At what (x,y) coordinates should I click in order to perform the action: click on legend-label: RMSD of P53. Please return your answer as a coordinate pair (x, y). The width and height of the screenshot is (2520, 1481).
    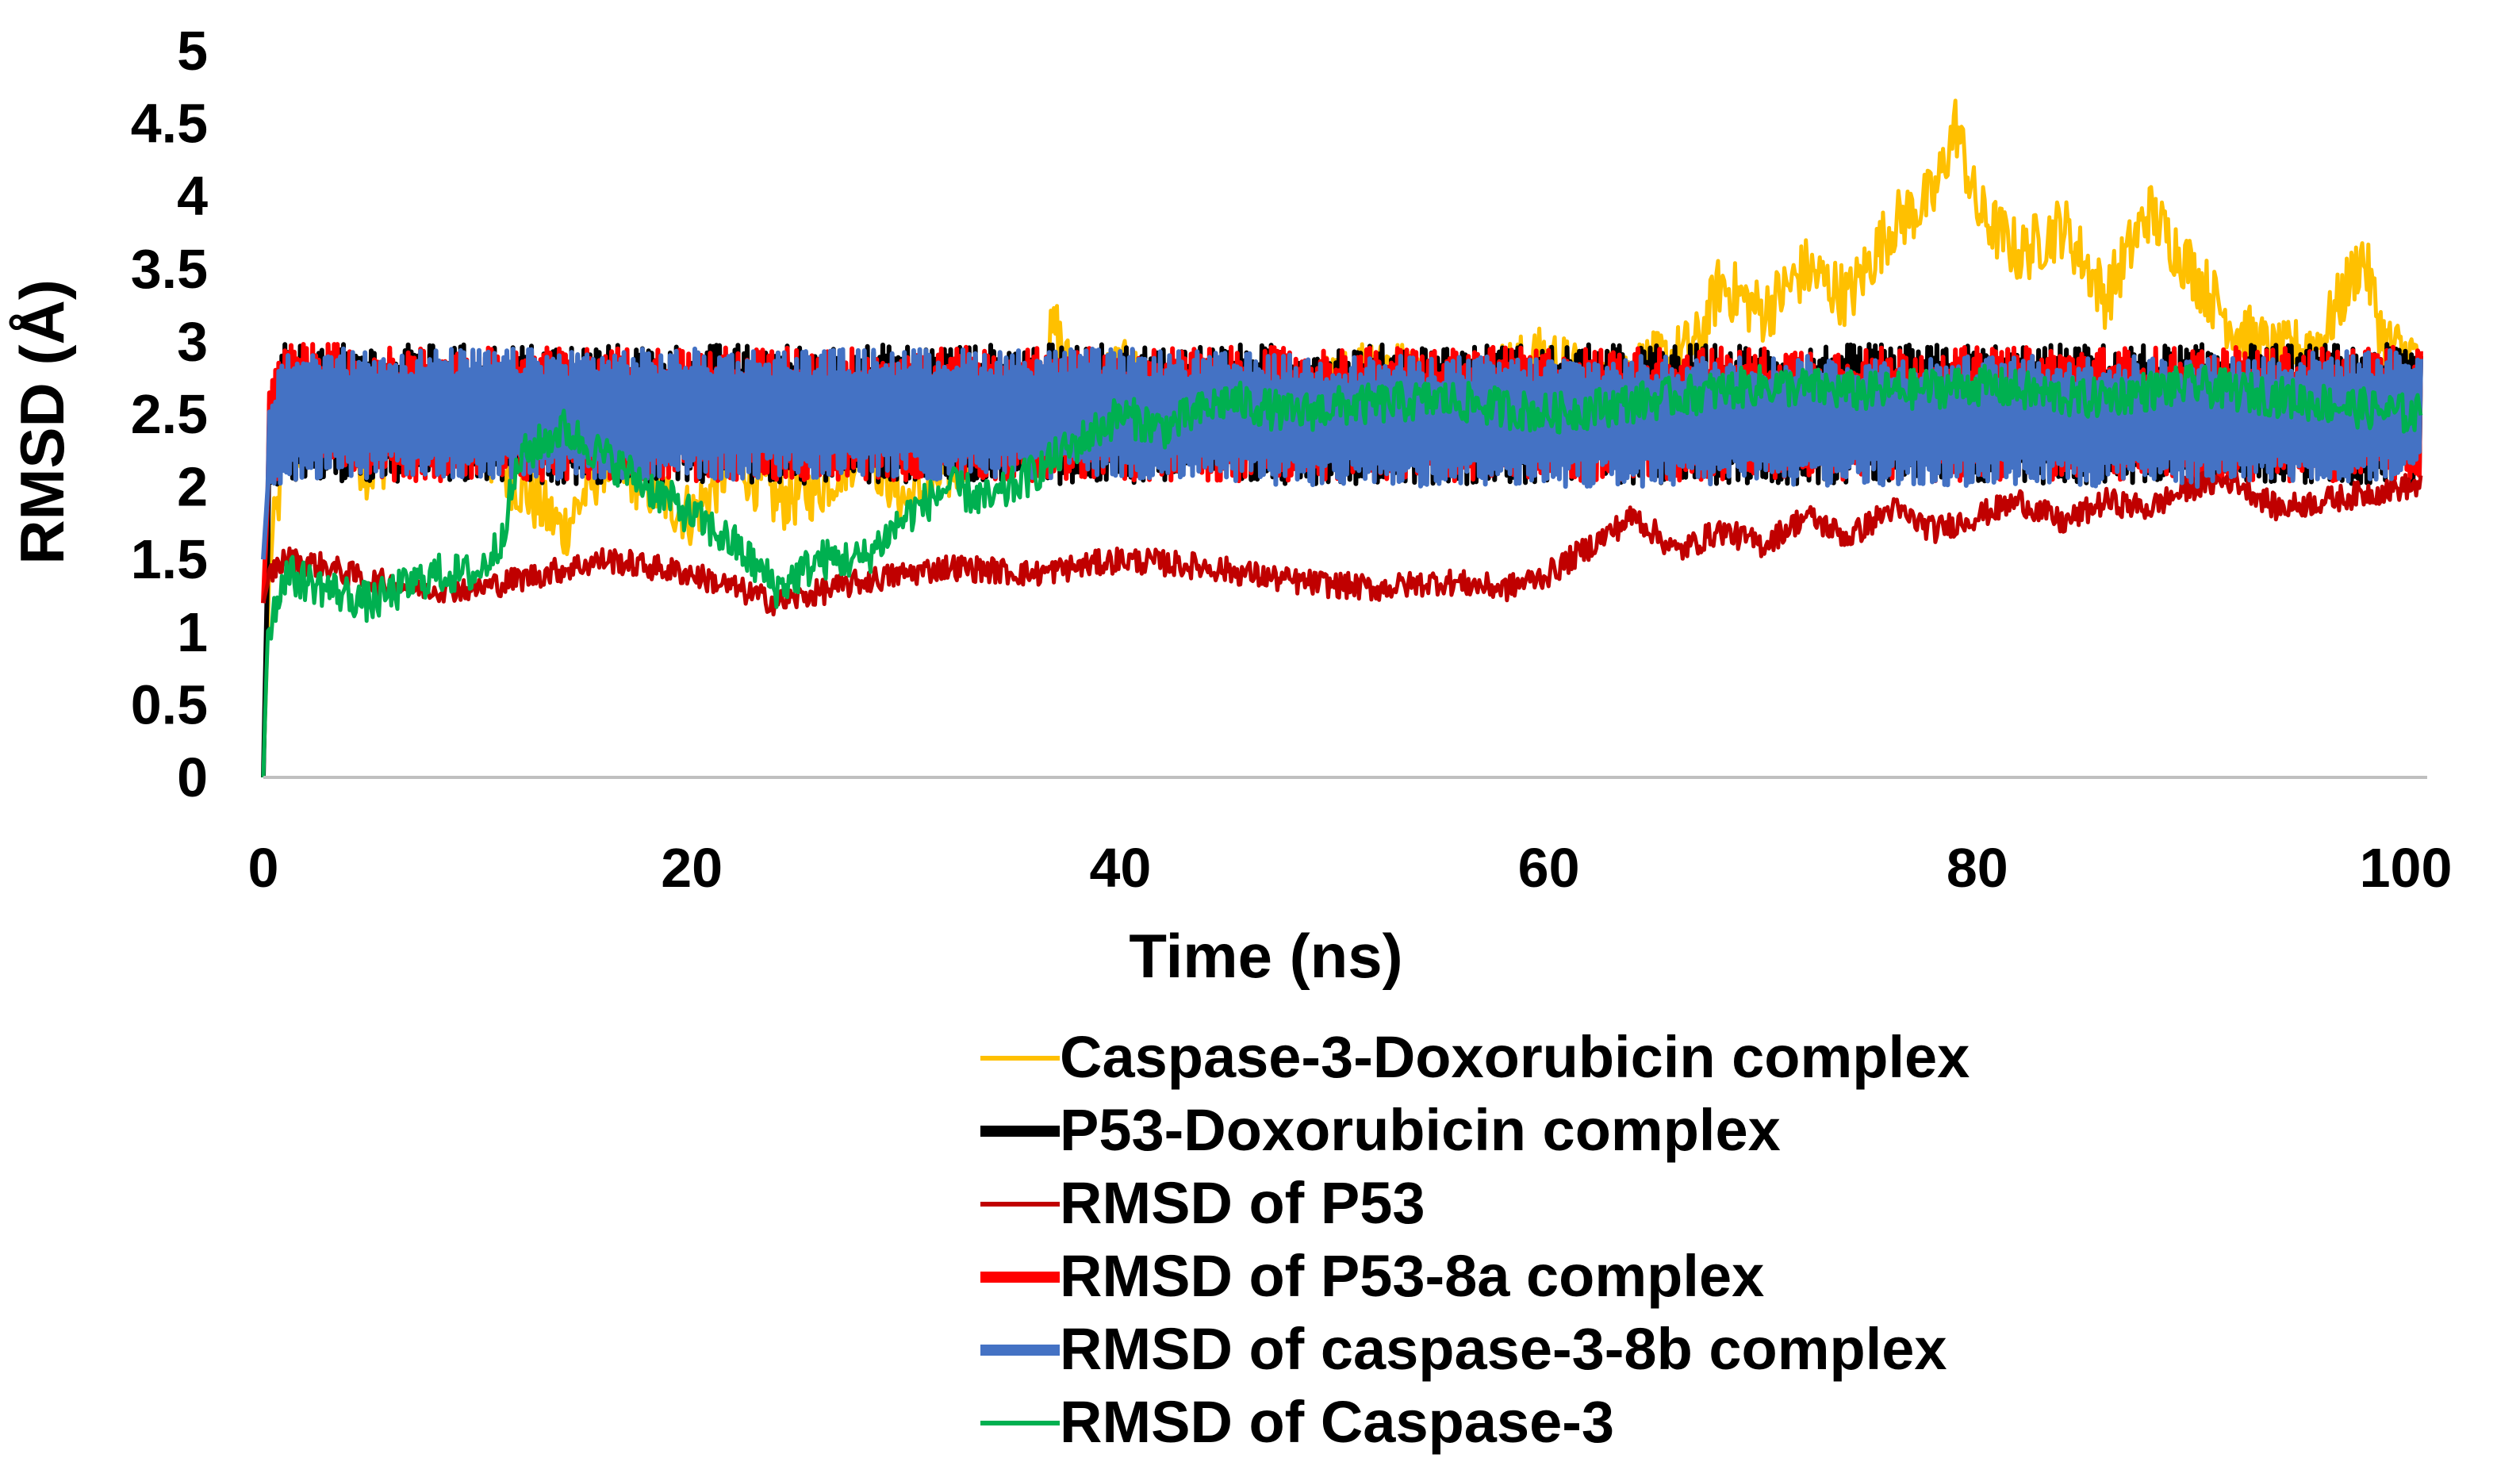
    Looking at the image, I should click on (1242, 1203).